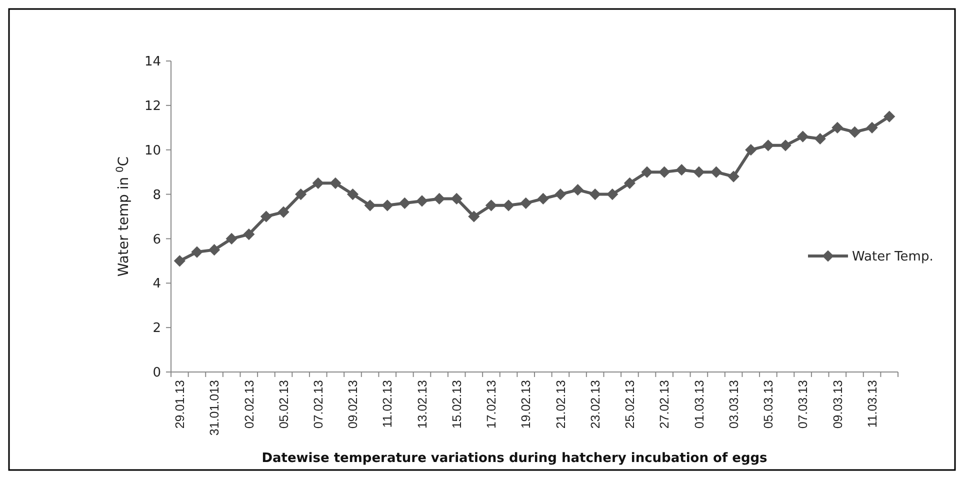  Describe the element at coordinates (515, 458) in the screenshot. I see `x-axis-title: Datewise temperature variations during hatchery incubation of eggs` at that location.